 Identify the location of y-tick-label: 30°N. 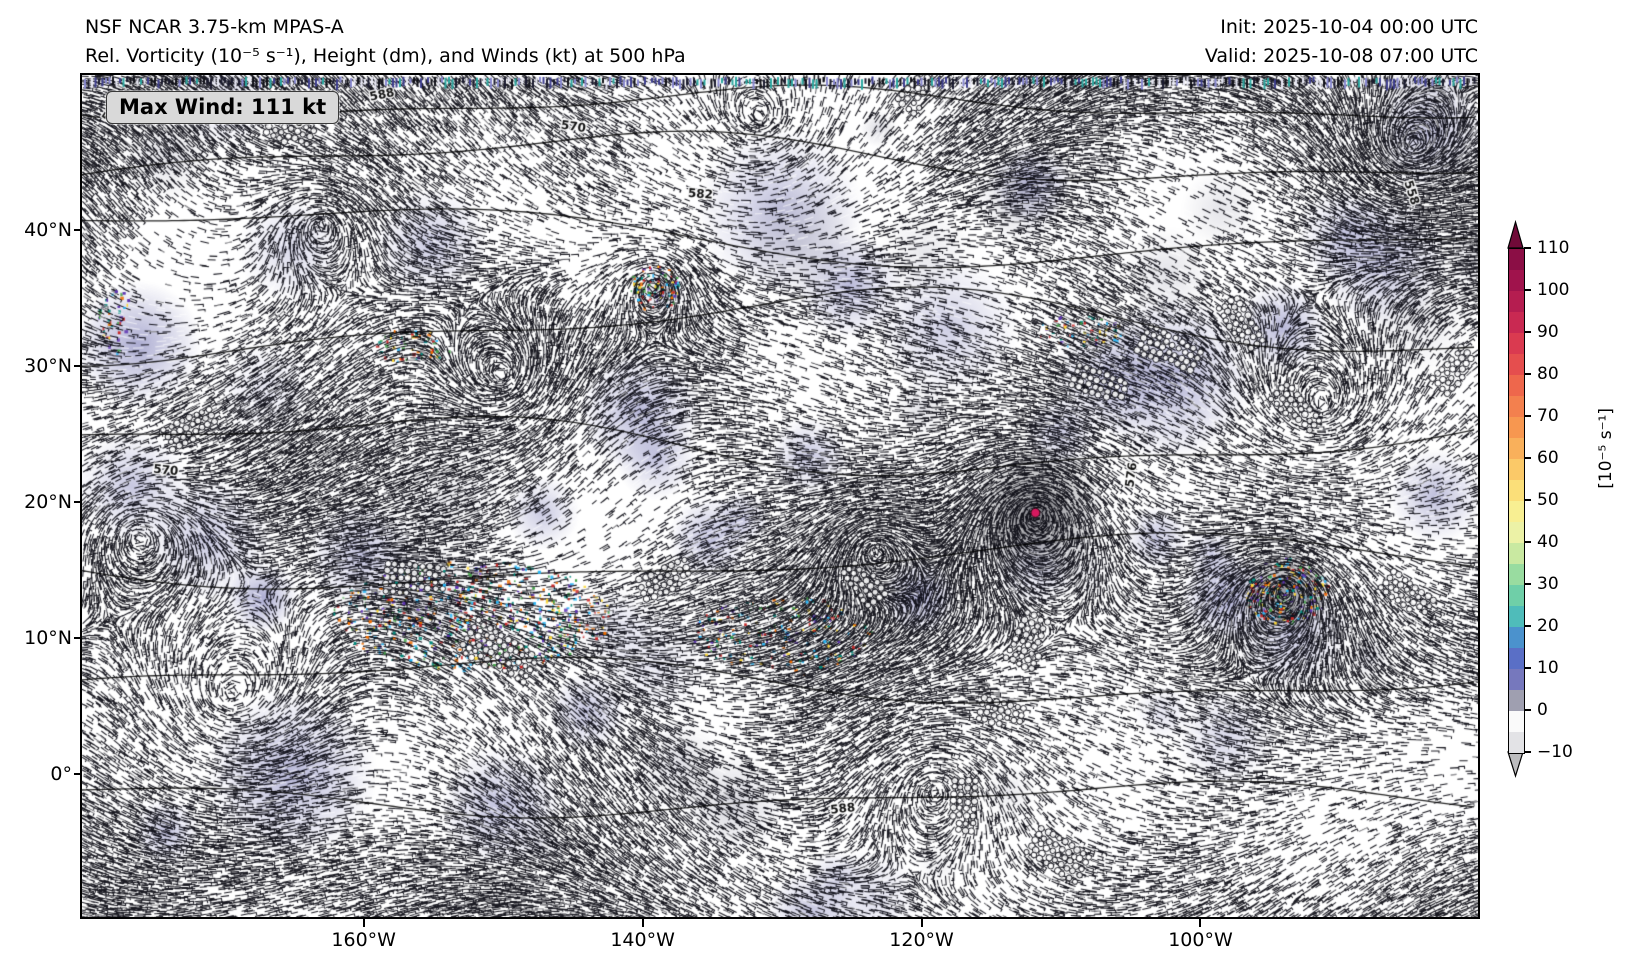
(48, 366).